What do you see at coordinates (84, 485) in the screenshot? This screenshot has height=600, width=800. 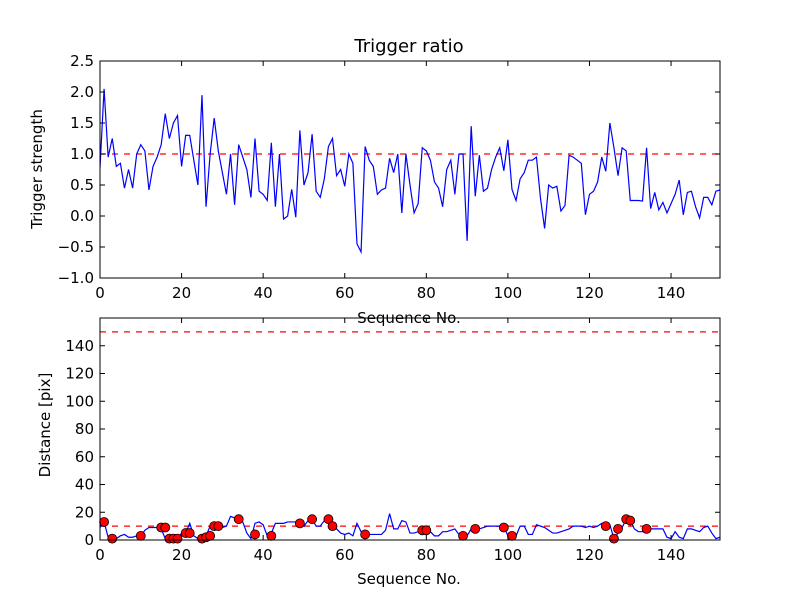 I see `y-tick-label: 40` at bounding box center [84, 485].